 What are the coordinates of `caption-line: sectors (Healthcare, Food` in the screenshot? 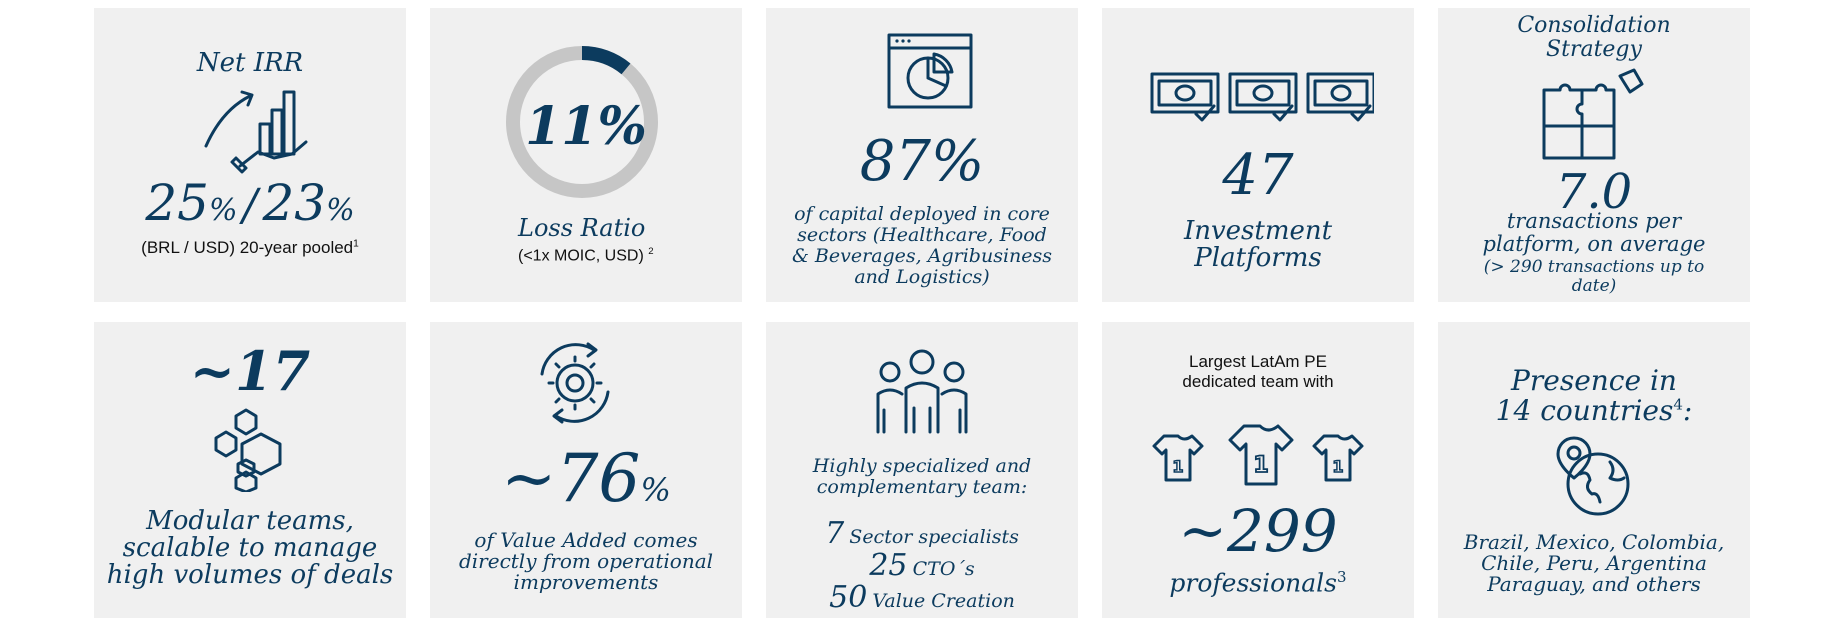 It's located at (922, 235).